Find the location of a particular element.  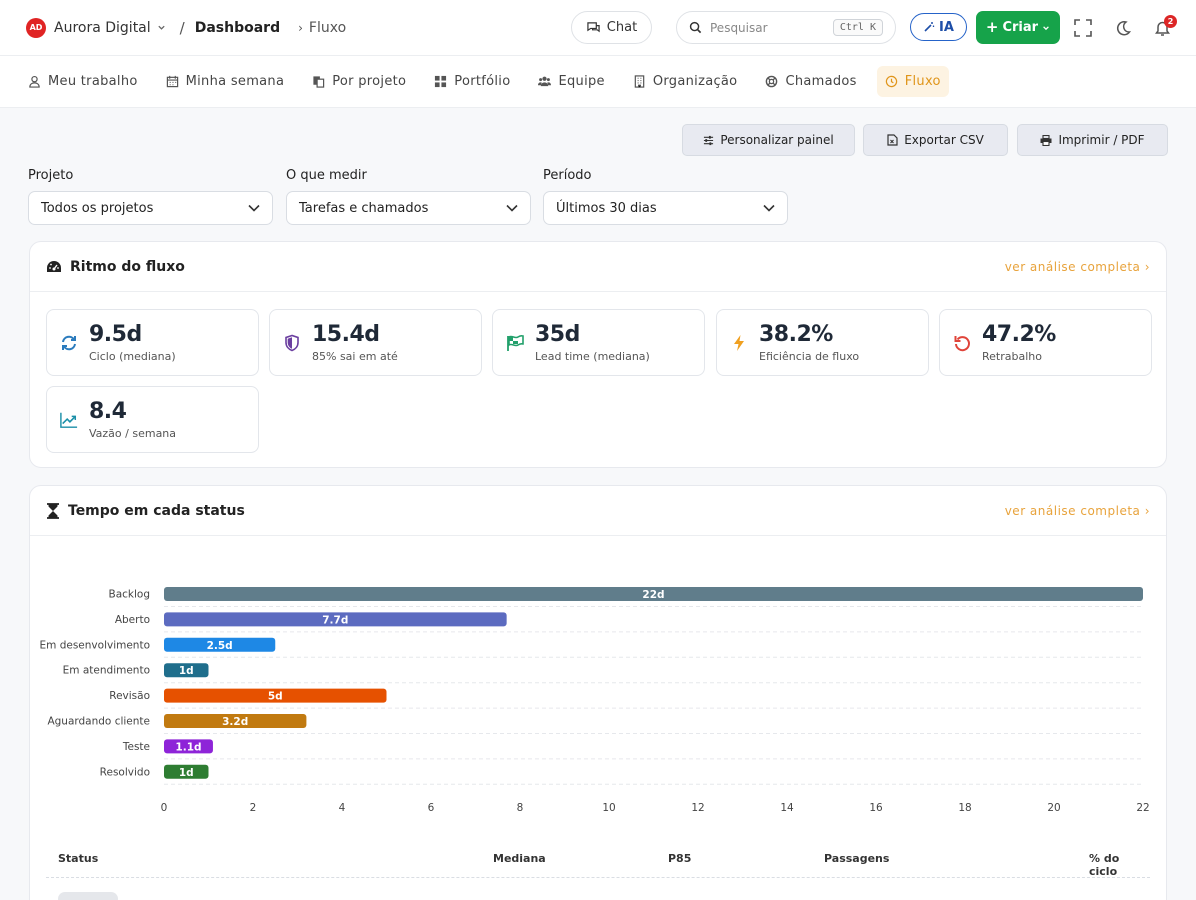

bar-value-label: 1.1d is located at coordinates (188, 747).